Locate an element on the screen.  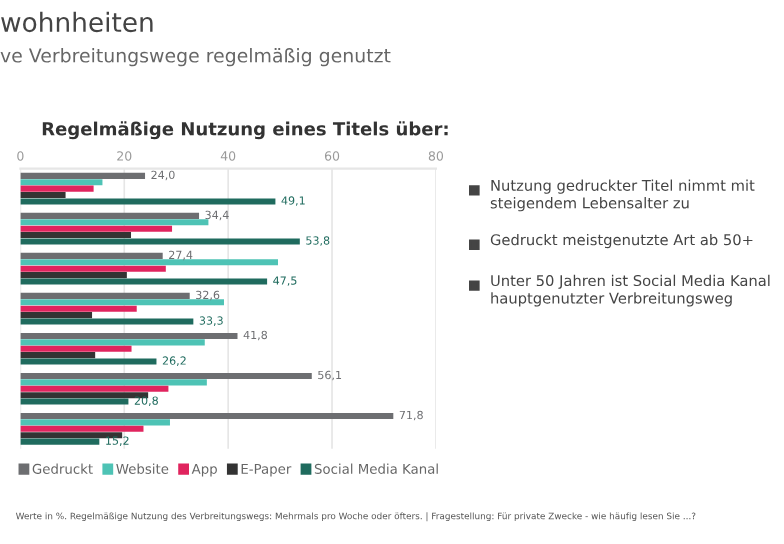
text: wohnheiten is located at coordinates (77, 22).